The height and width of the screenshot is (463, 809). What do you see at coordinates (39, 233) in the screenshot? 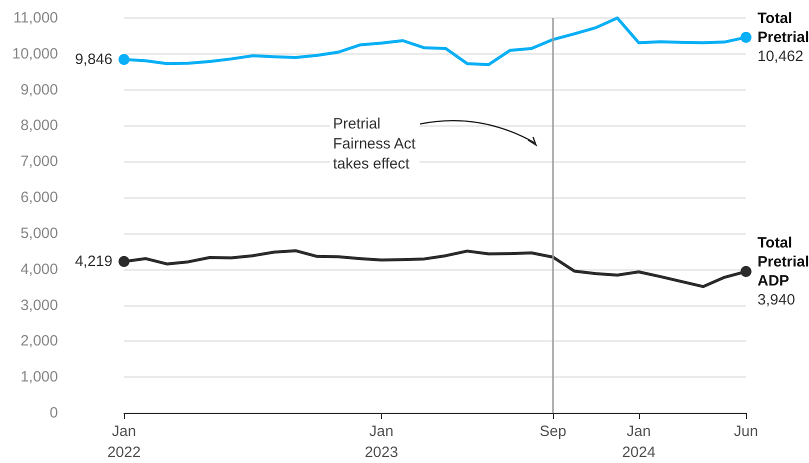
I see `y-tick-label: 5,000` at bounding box center [39, 233].